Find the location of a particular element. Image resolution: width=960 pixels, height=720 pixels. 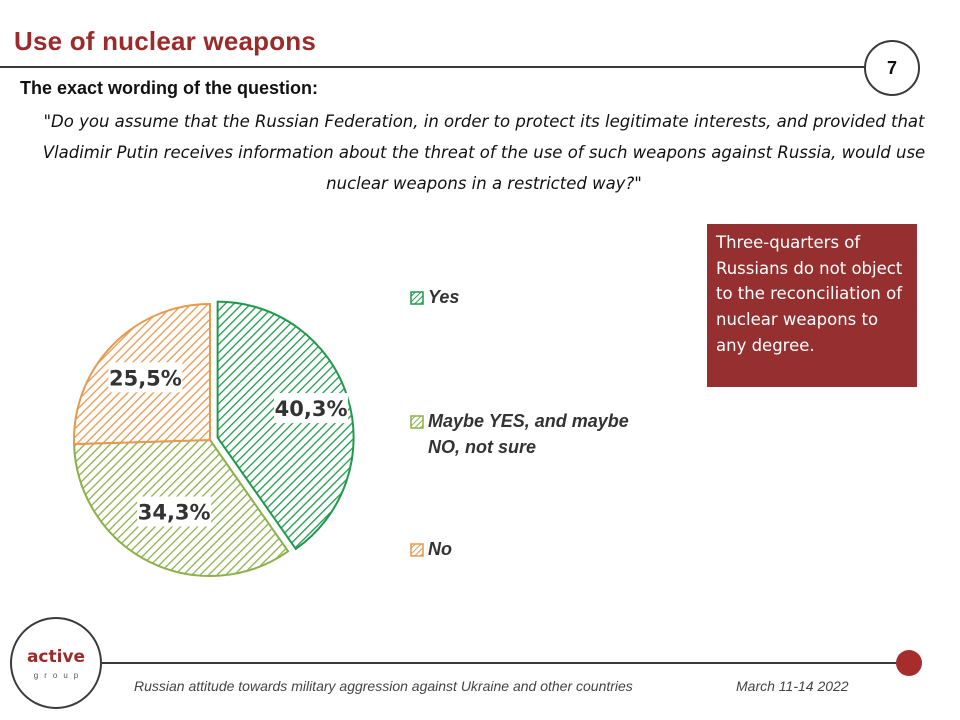

legend-label: Yes is located at coordinates (444, 297).